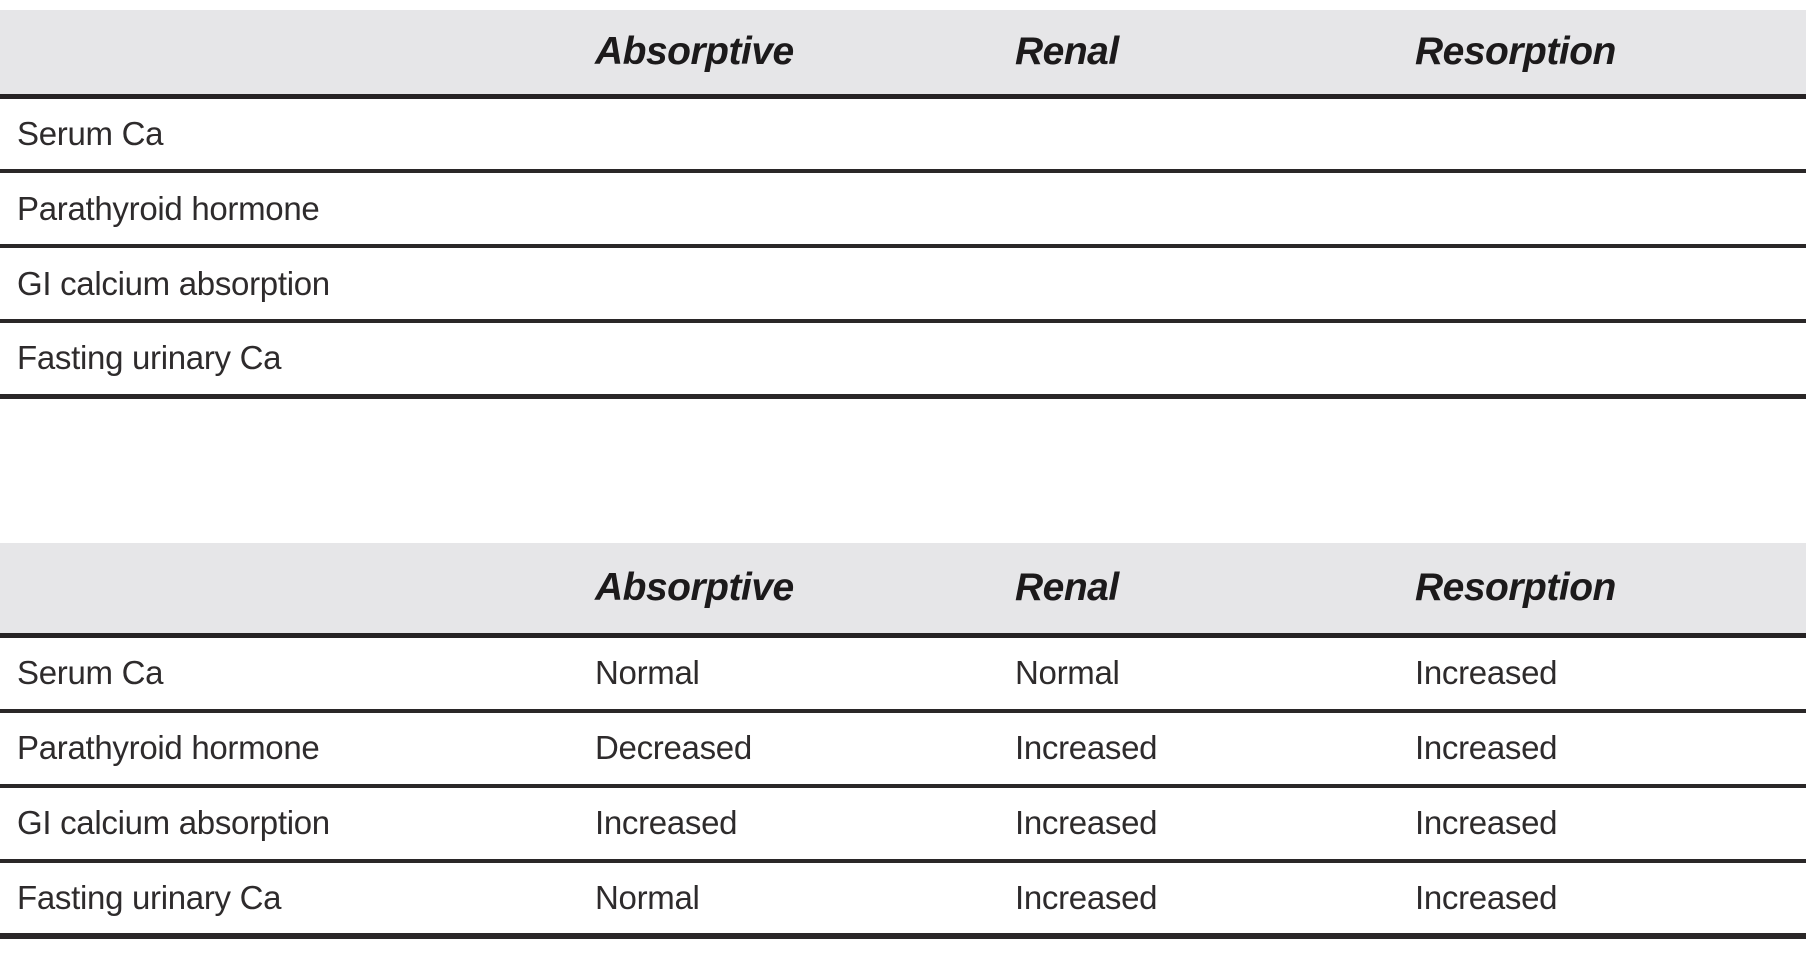 The image size is (1809, 980). Describe the element at coordinates (673, 747) in the screenshot. I see `cell-value: Decreased` at that location.